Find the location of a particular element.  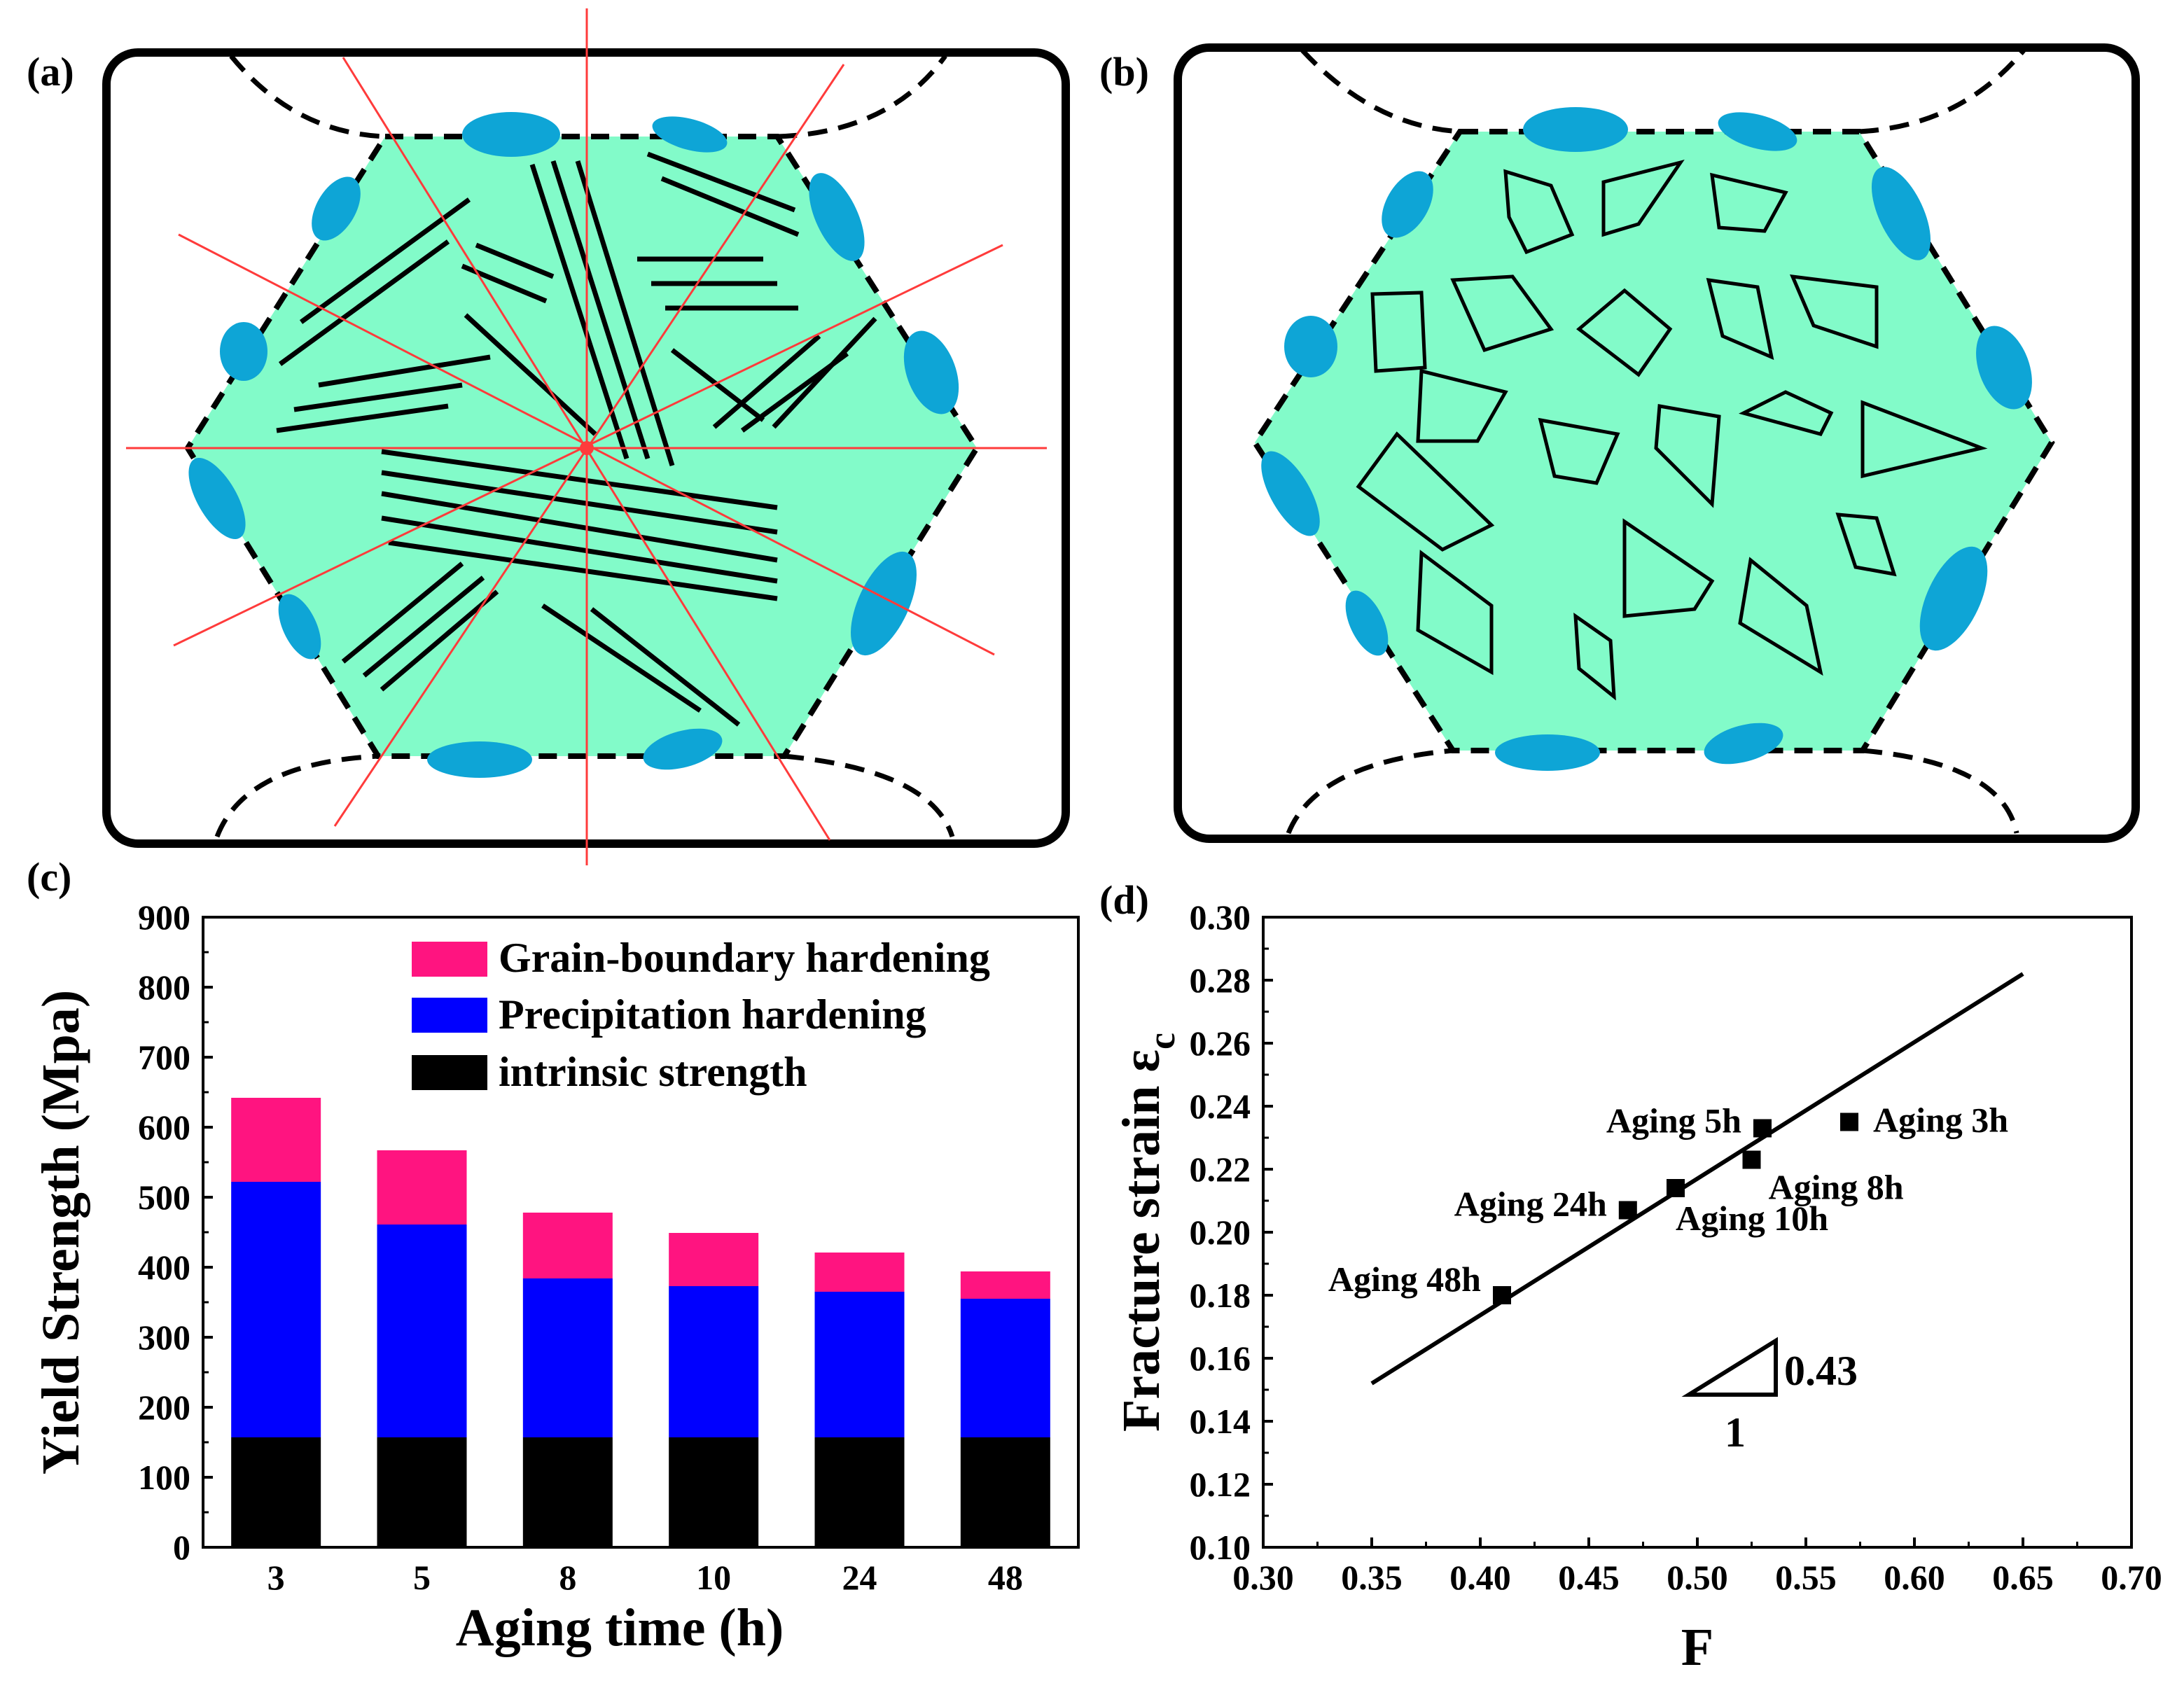

point-aging-3h is located at coordinates (1849, 1121).